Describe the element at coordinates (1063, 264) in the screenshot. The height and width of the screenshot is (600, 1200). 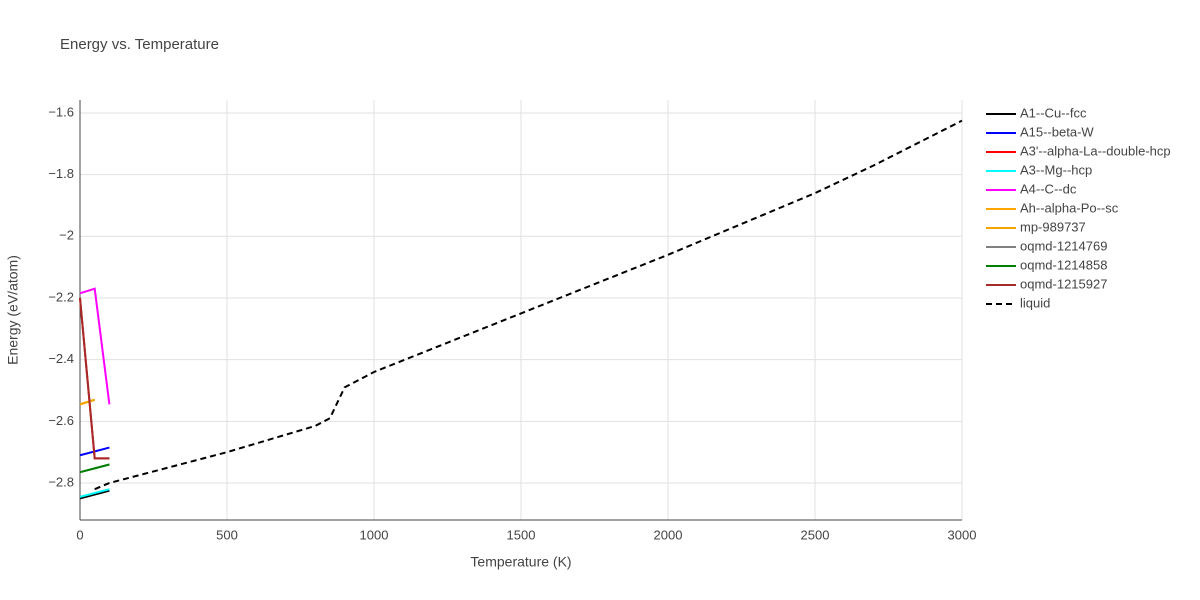
I see `legend-label: oqmd-1214858` at that location.